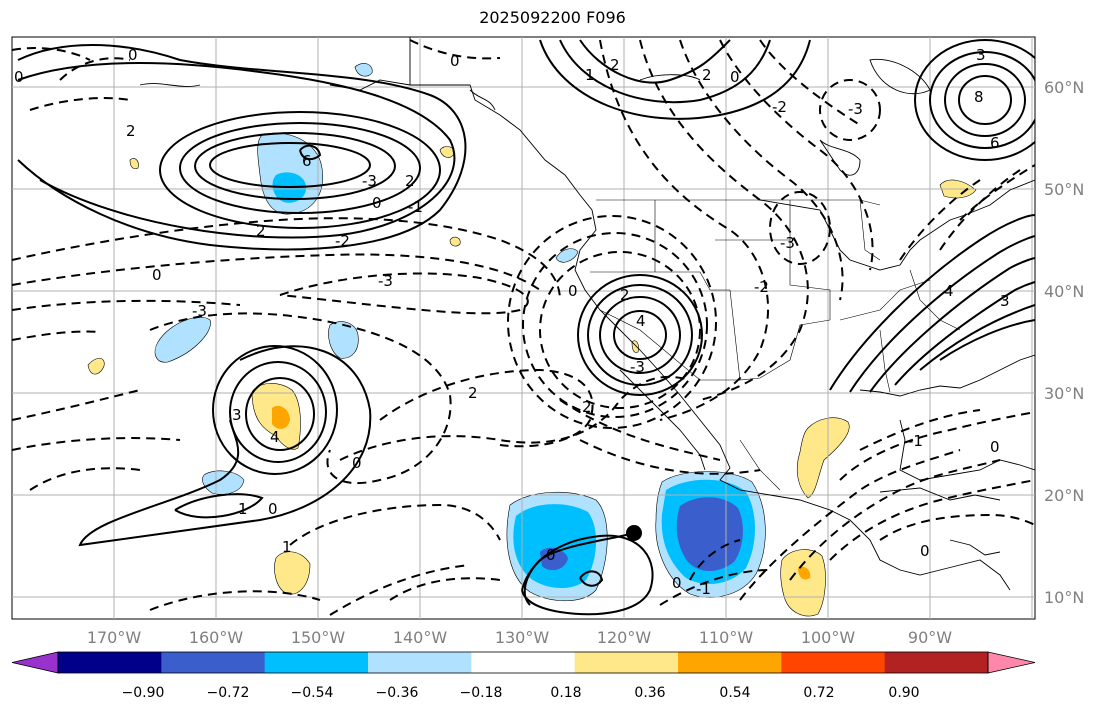 The height and width of the screenshot is (712, 1105). I want to click on colorbar-extend-low, so click(35, 662).